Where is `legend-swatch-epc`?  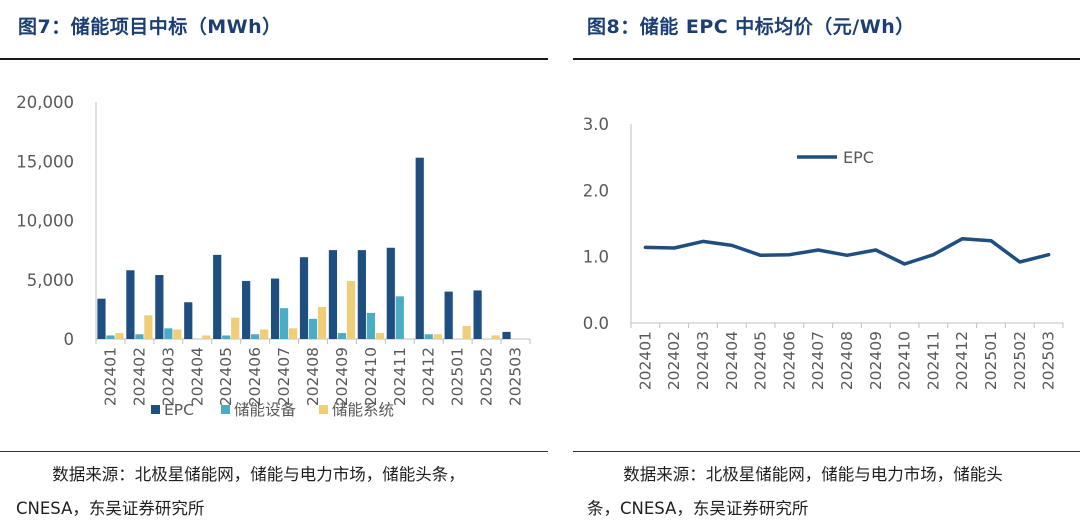
legend-swatch-epc is located at coordinates (155, 409).